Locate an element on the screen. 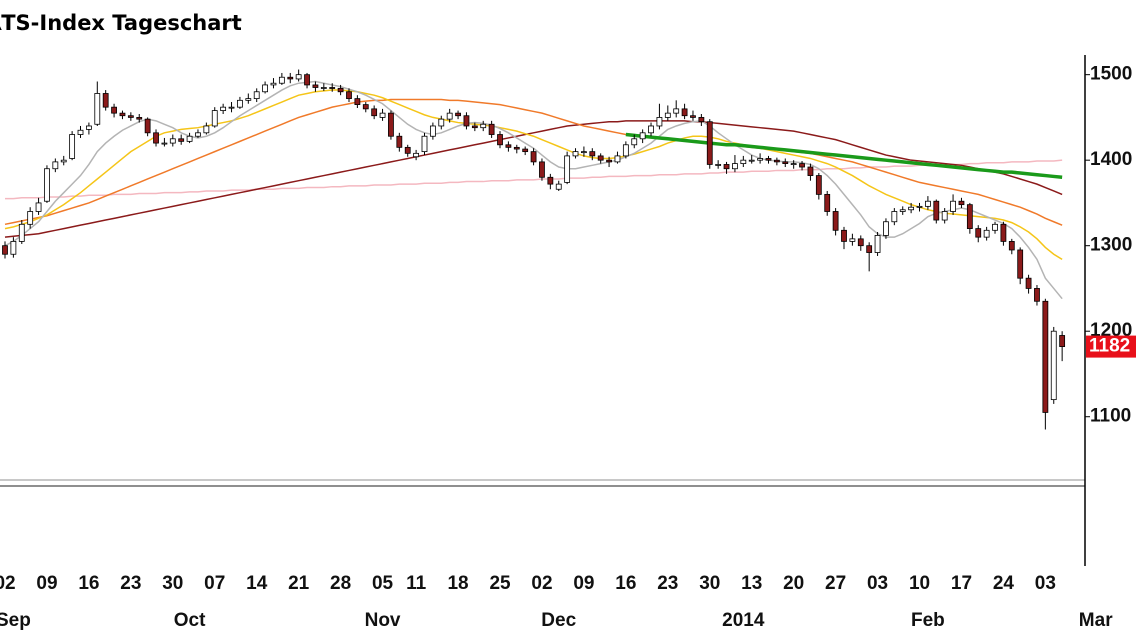 The width and height of the screenshot is (1136, 639). current-value-box is located at coordinates (1111, 346).